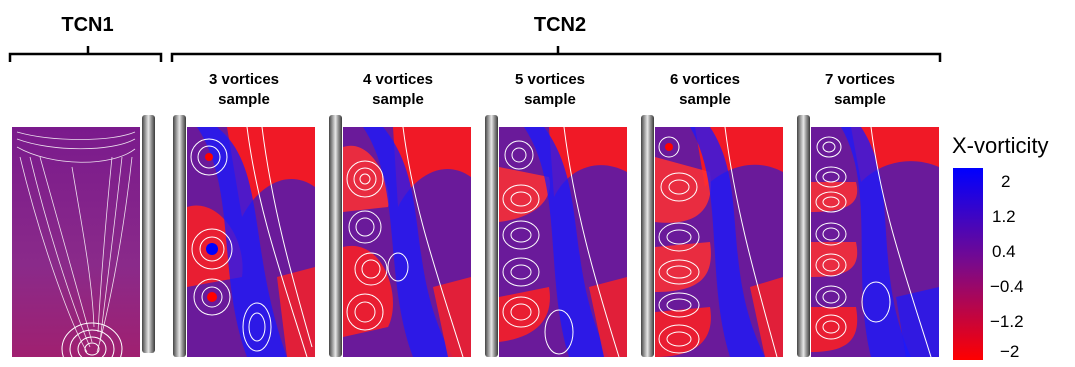  Describe the element at coordinates (860, 79) in the screenshot. I see `panel-title-line1: 7 vortices` at that location.